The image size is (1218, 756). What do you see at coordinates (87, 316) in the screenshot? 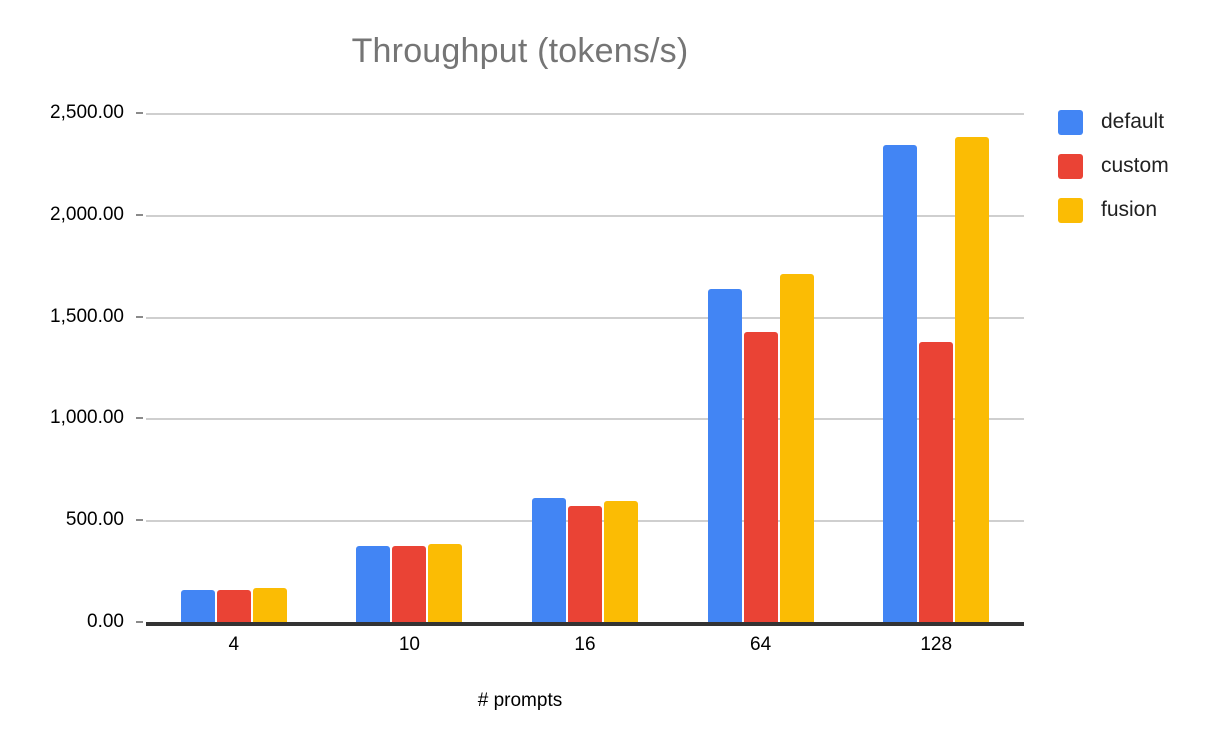
I see `y-axis-tick-label: 1,500.00` at bounding box center [87, 316].